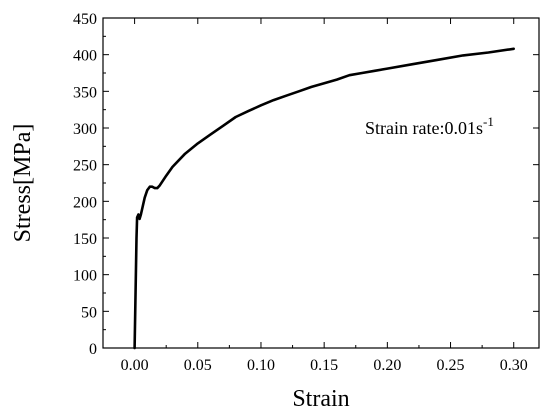 The height and width of the screenshot is (414, 550). Describe the element at coordinates (89, 312) in the screenshot. I see `y-tick-label: 50` at that location.